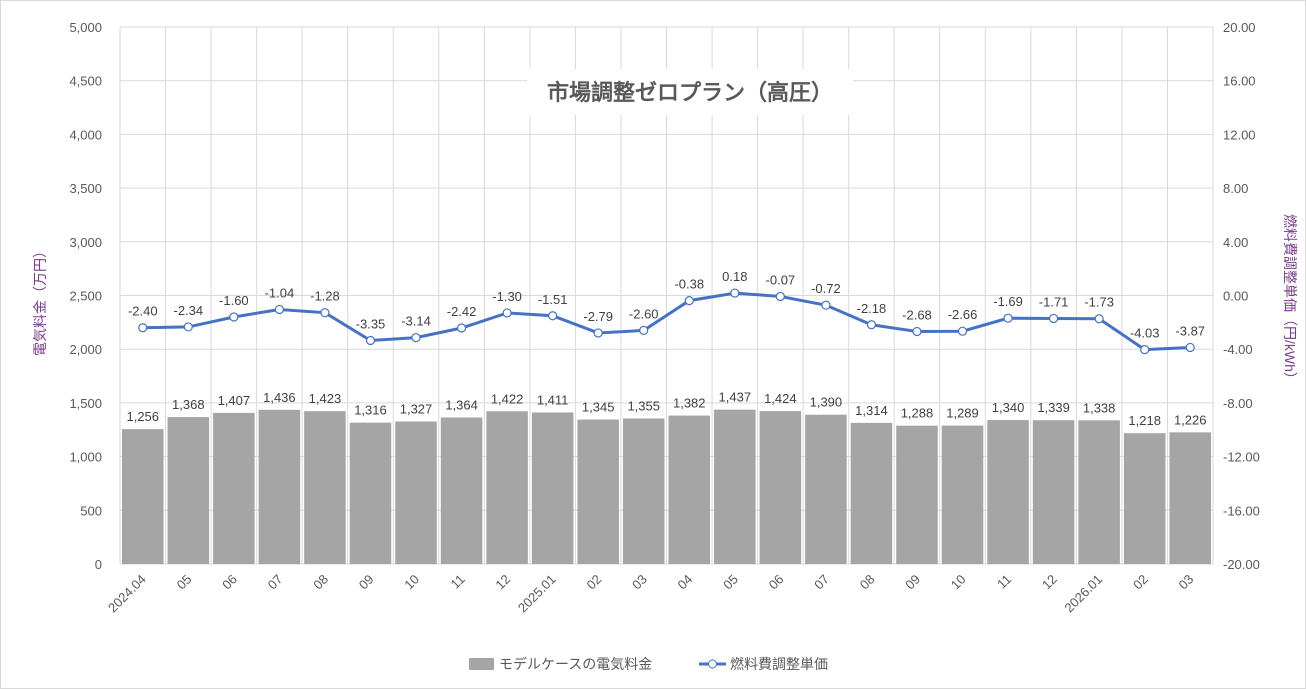  Describe the element at coordinates (963, 314) in the screenshot. I see `line-data-label: -2.66` at that location.